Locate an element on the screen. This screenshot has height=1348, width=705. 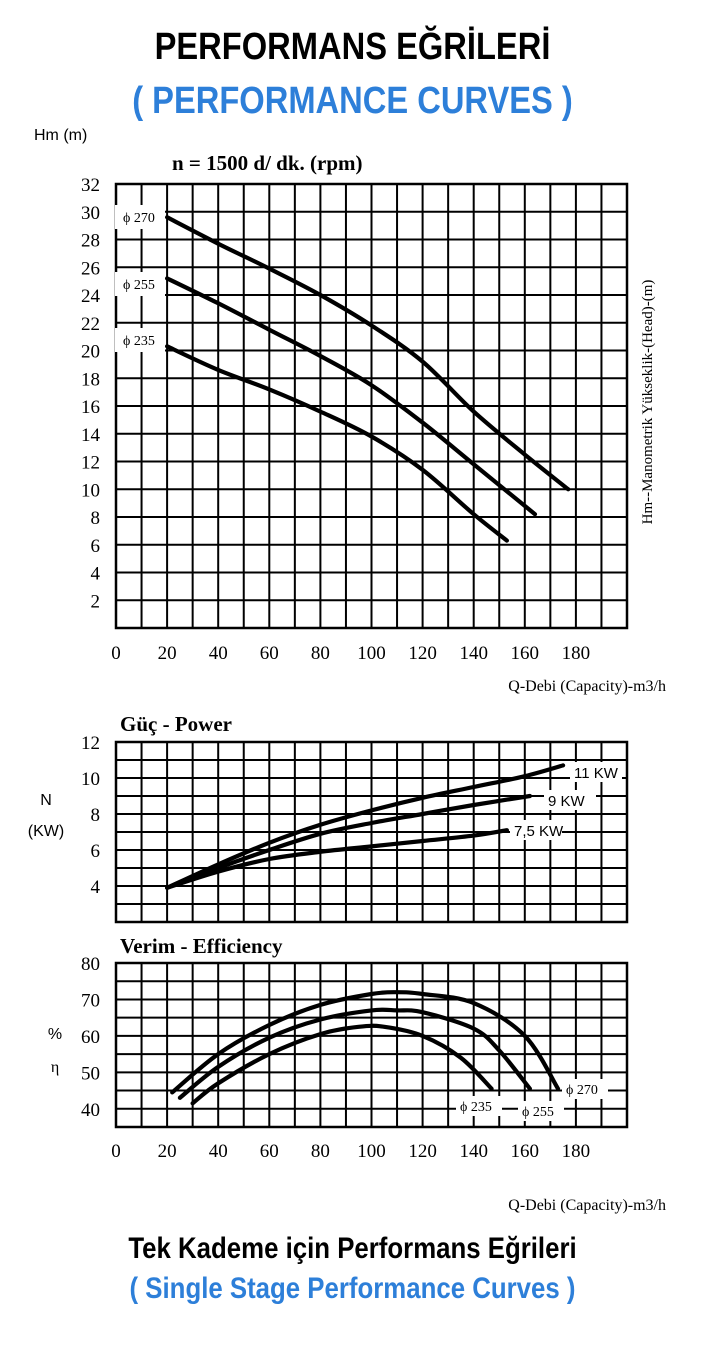
efficiency-y-axis-label: % is located at coordinates (55, 1034).